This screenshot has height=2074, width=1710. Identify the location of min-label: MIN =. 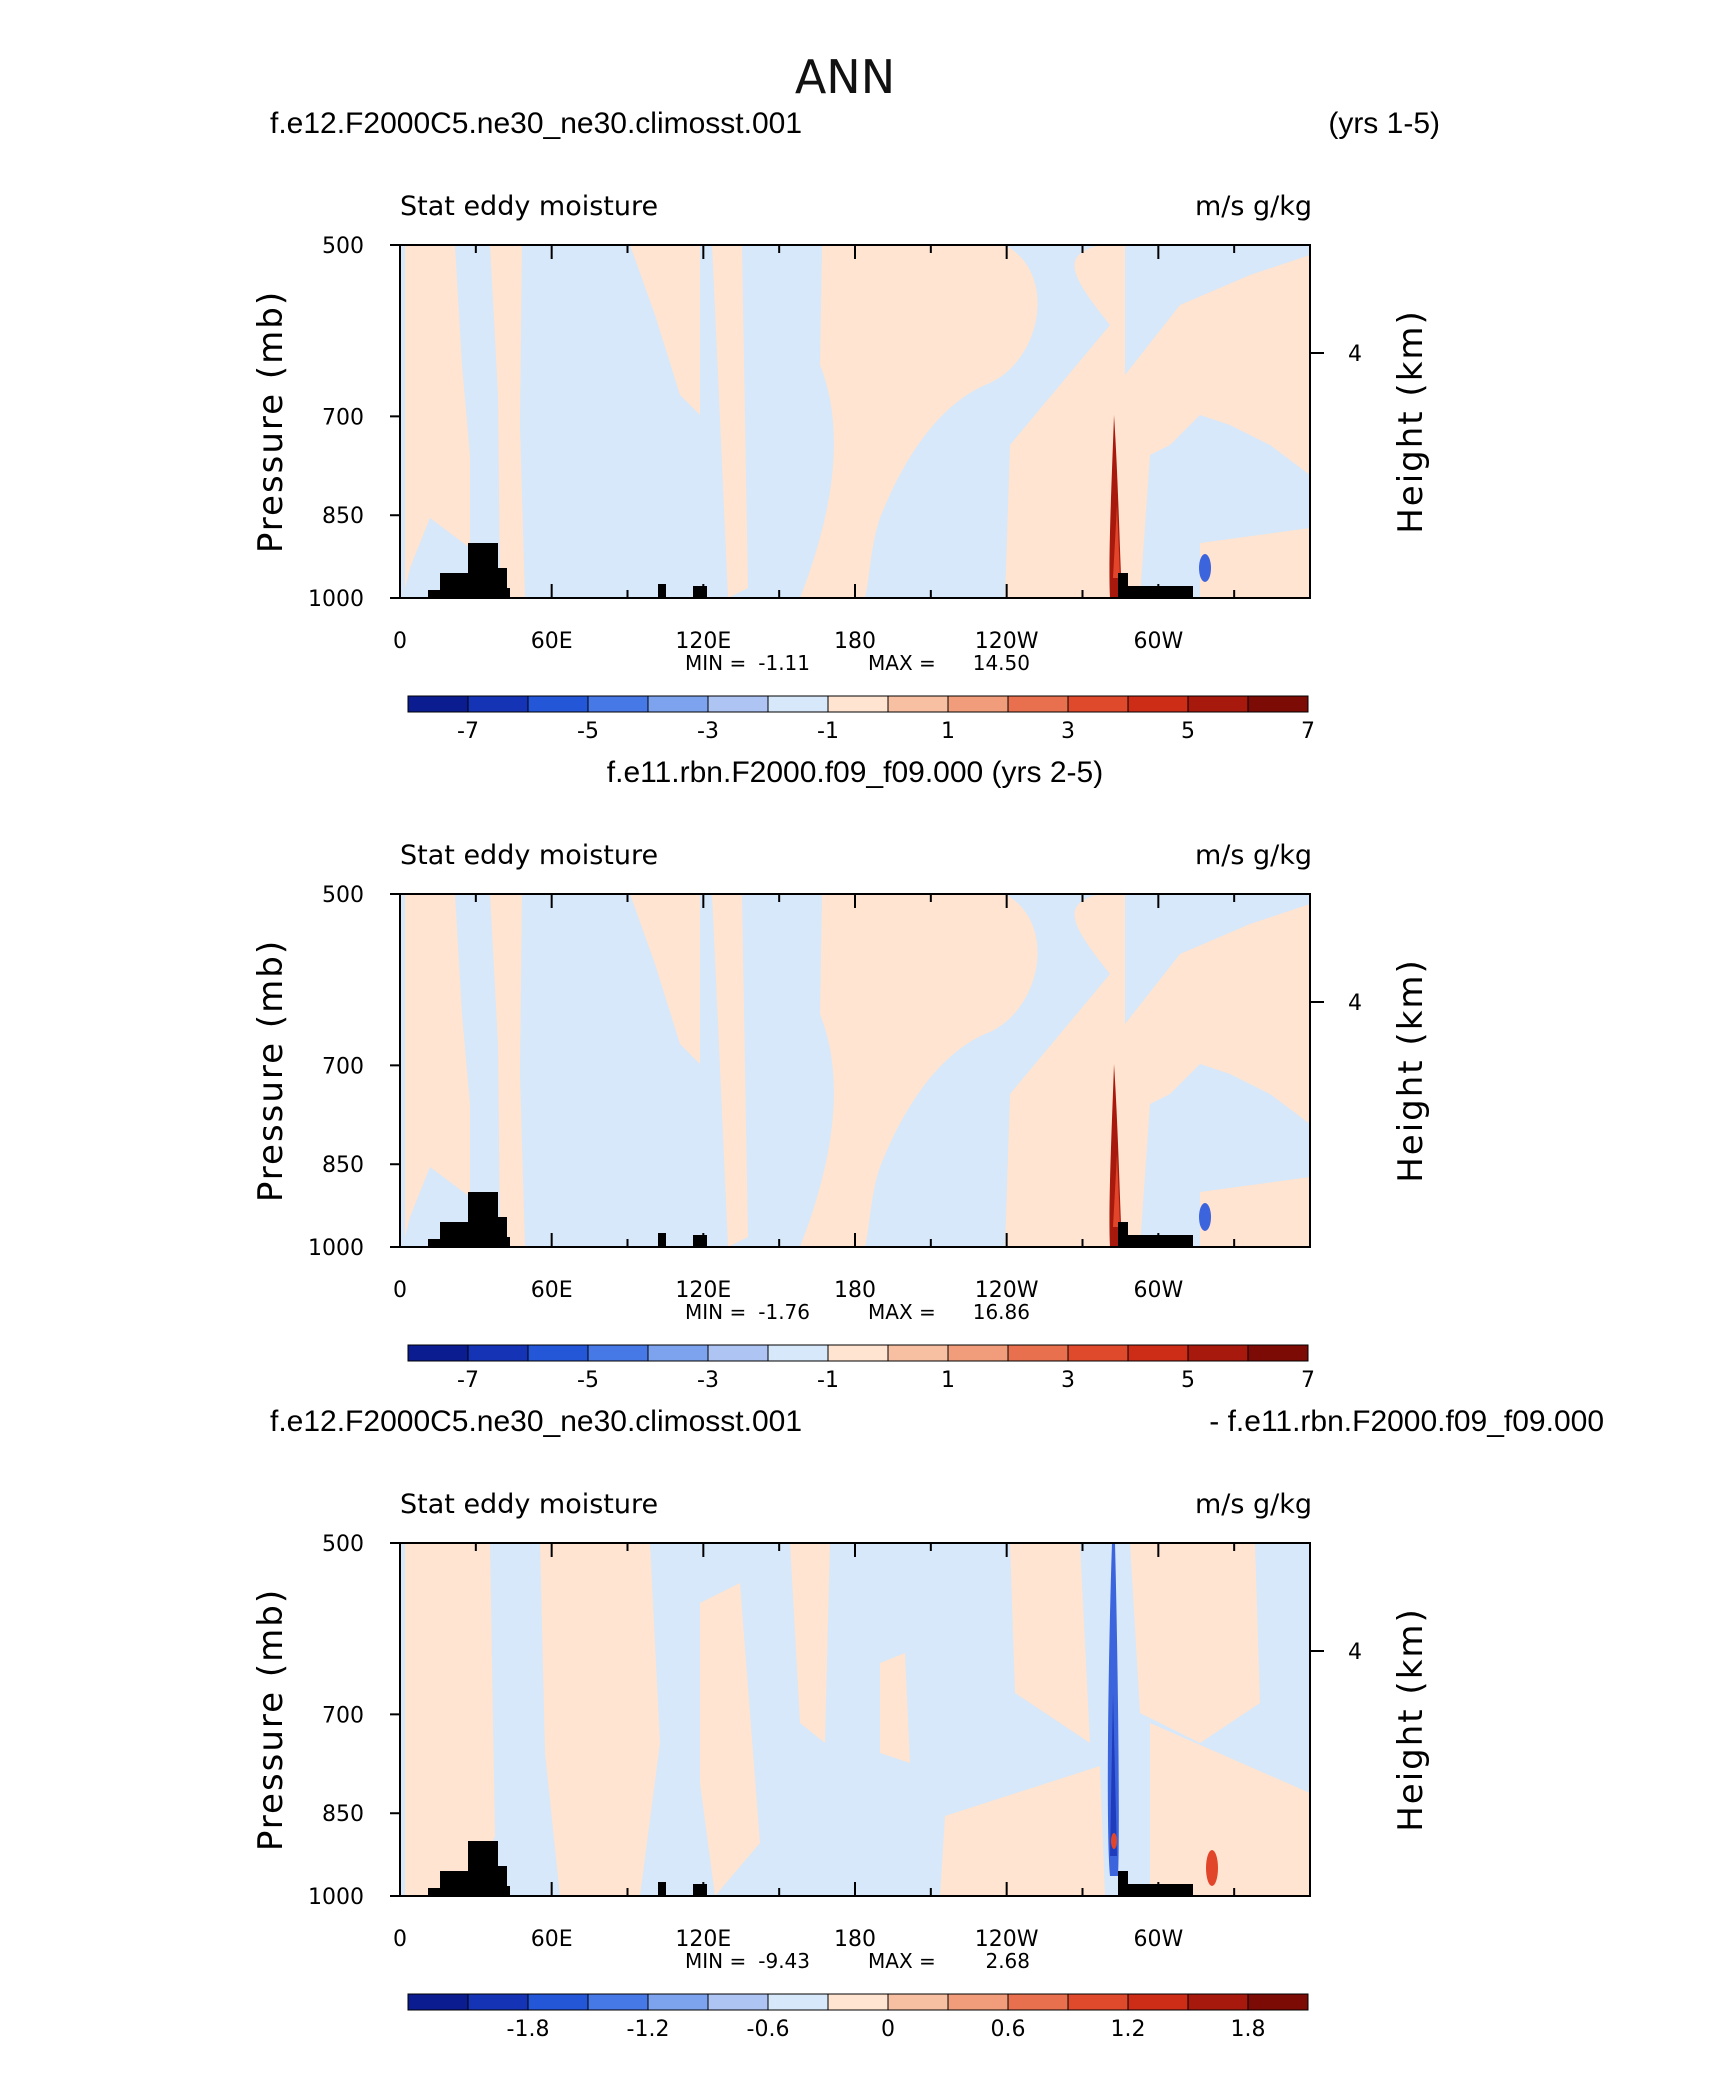
(715, 1961).